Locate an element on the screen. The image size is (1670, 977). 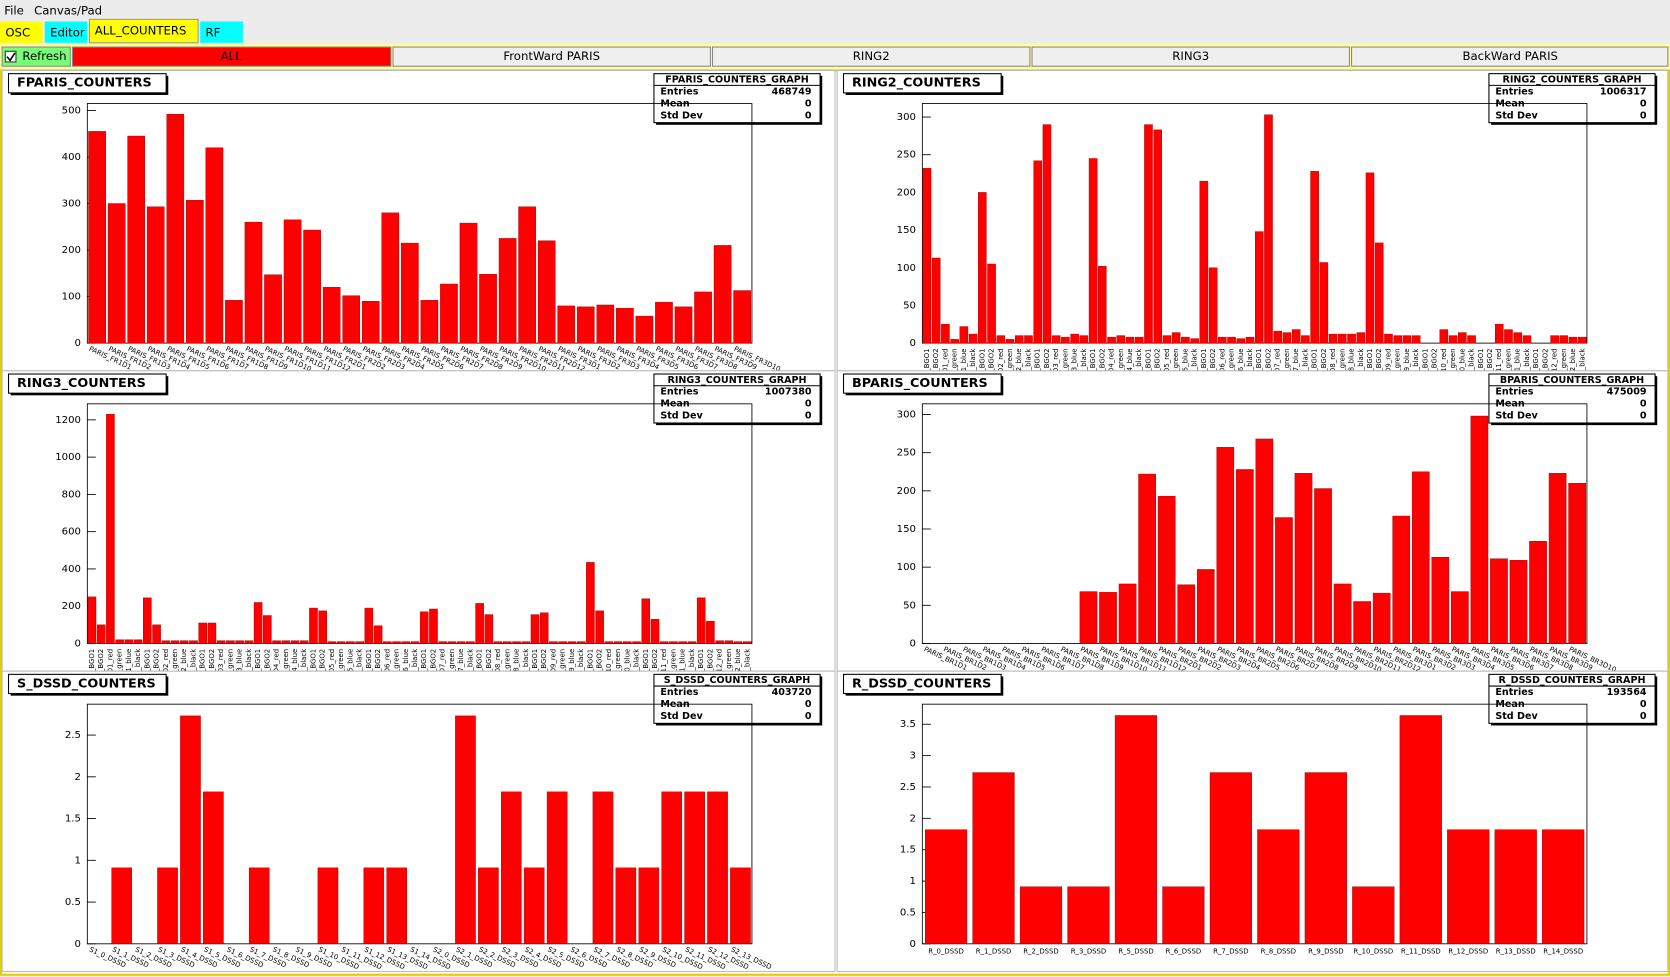
button-label: RING3 is located at coordinates (1190, 56).